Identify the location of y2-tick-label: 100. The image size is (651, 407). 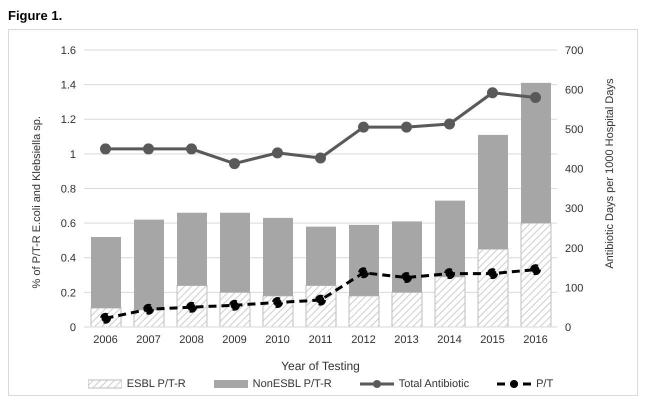
(574, 288).